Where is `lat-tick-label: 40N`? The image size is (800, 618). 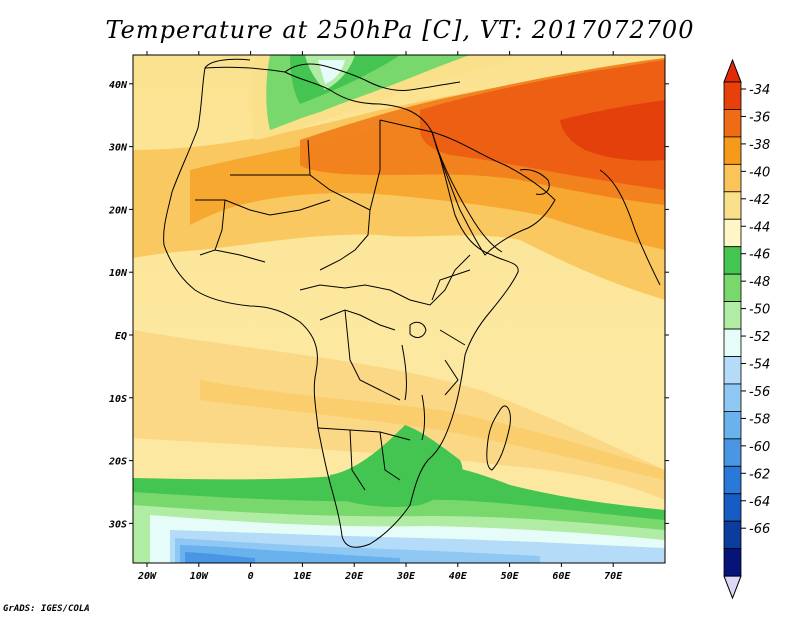
lat-tick-label: 40N is located at coordinates (118, 85).